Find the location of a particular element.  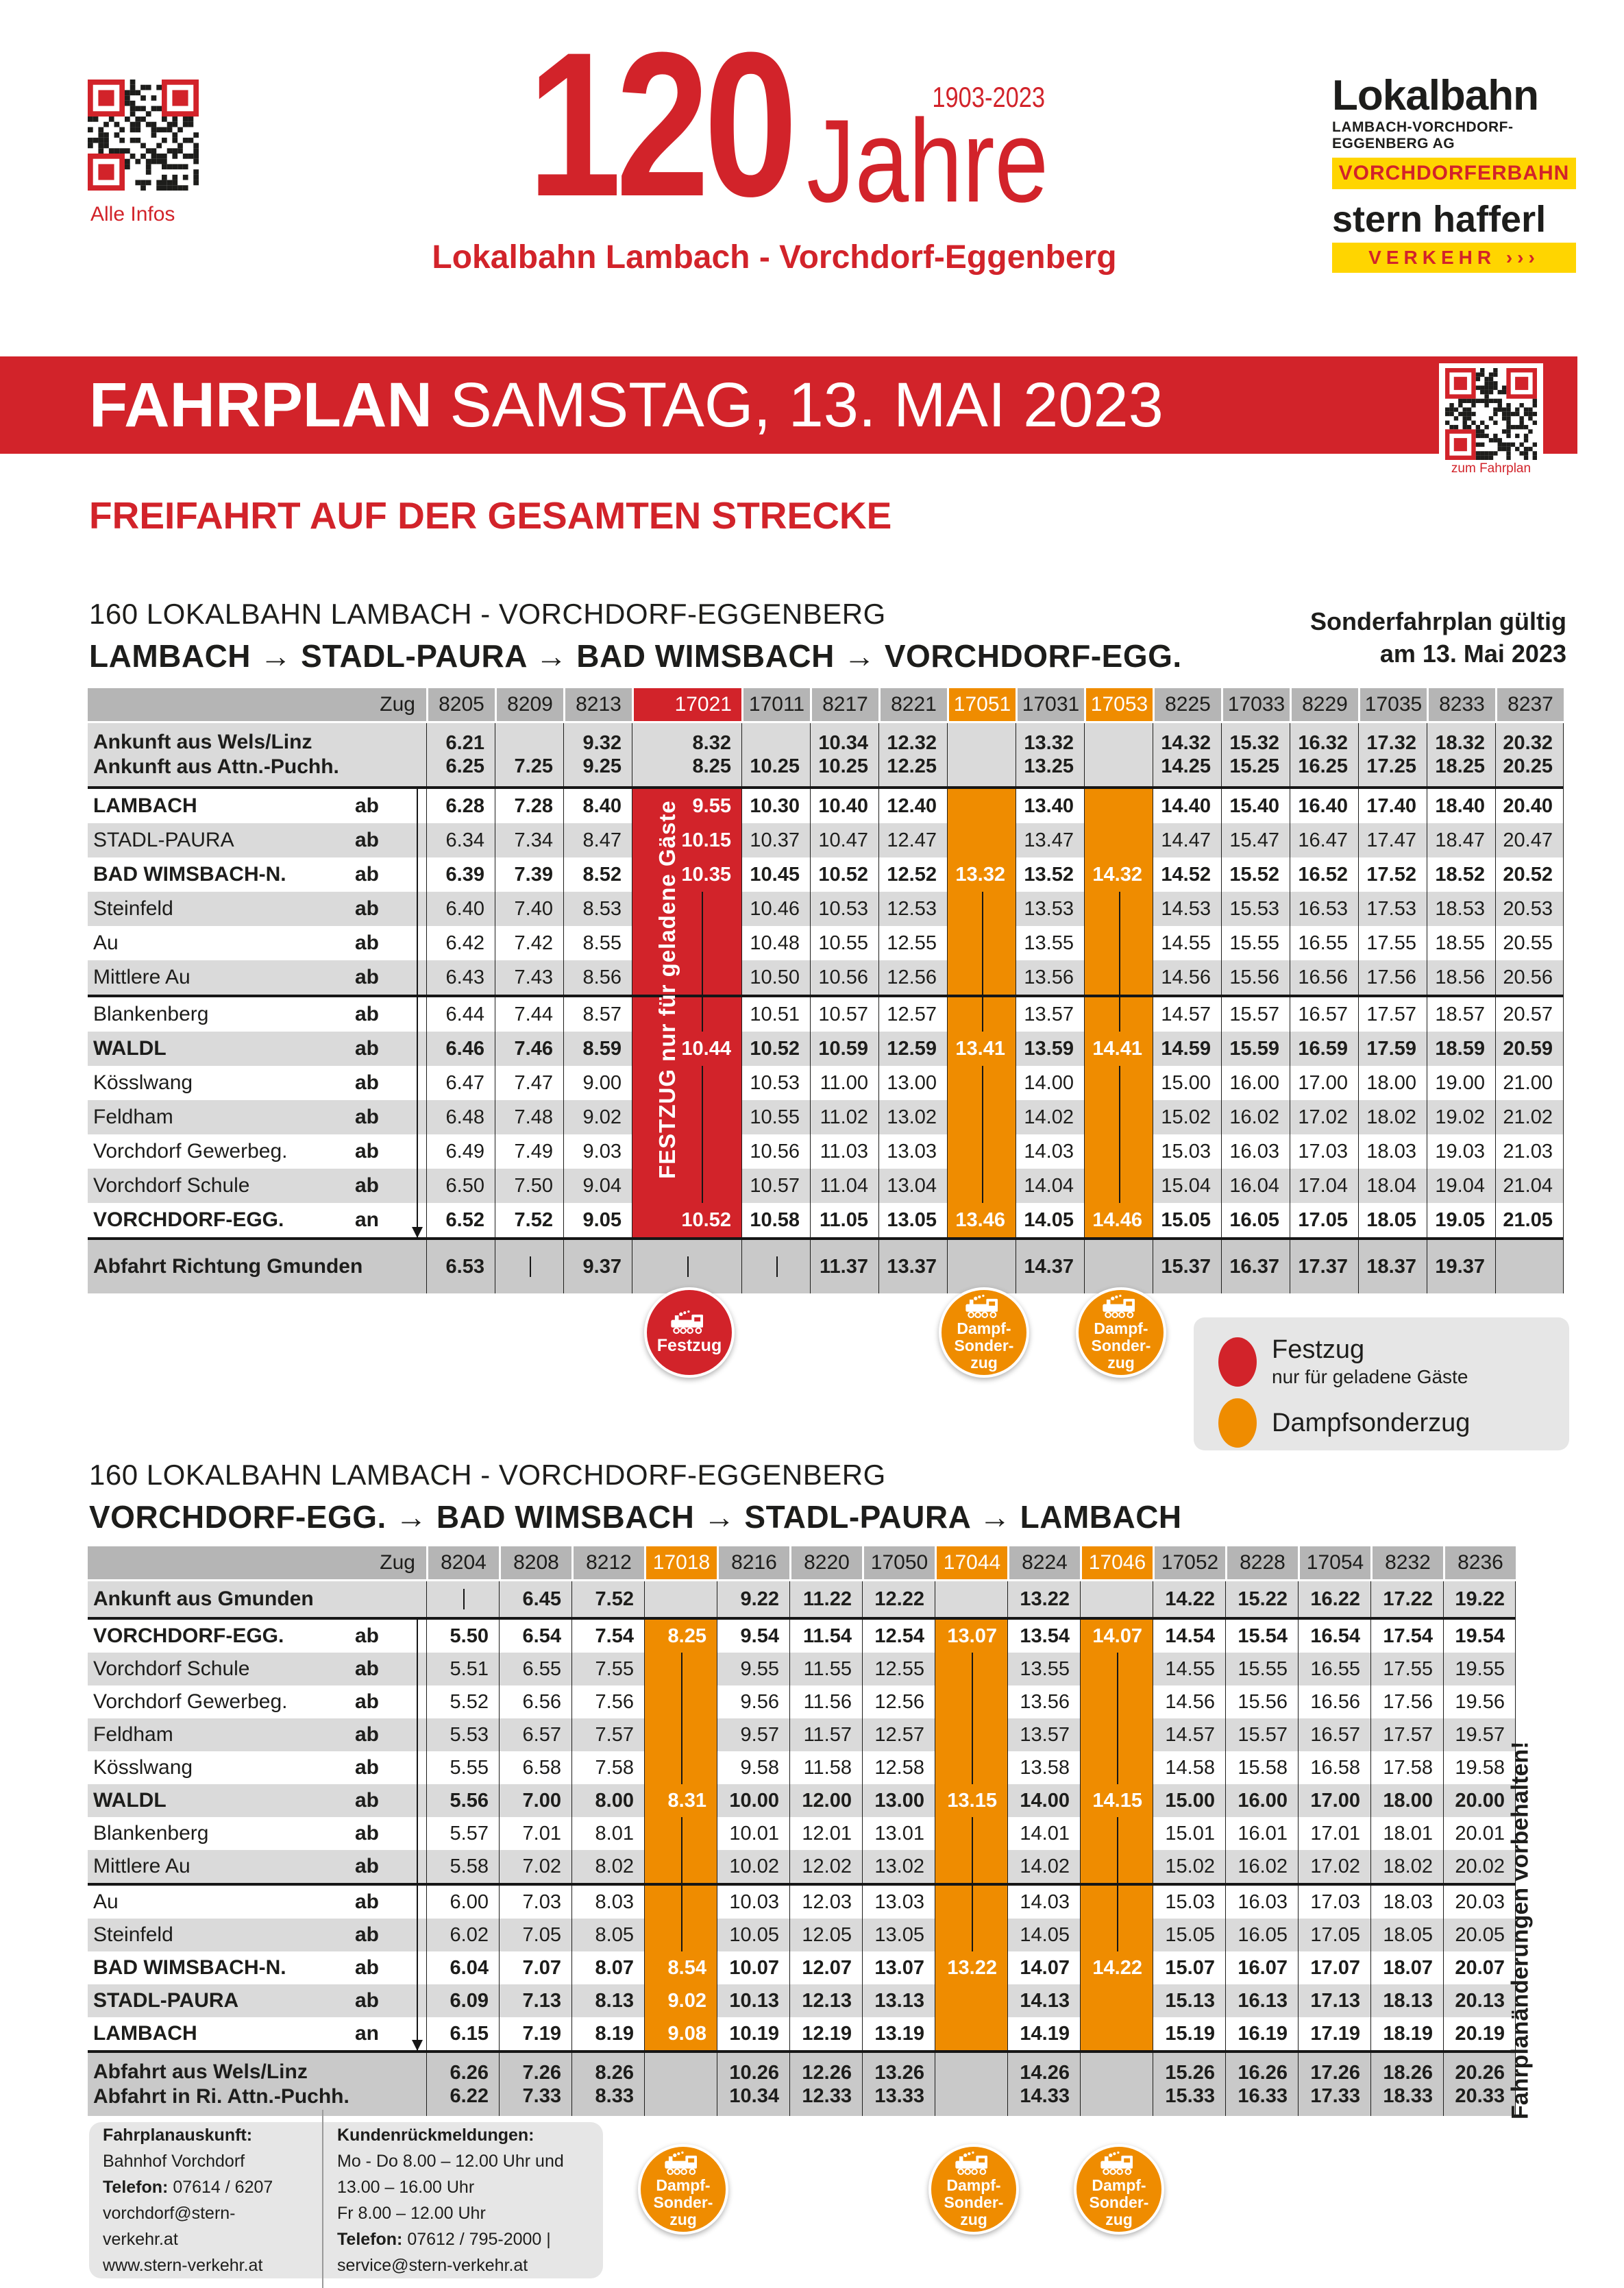

time-value: 12.22 is located at coordinates (899, 1599).